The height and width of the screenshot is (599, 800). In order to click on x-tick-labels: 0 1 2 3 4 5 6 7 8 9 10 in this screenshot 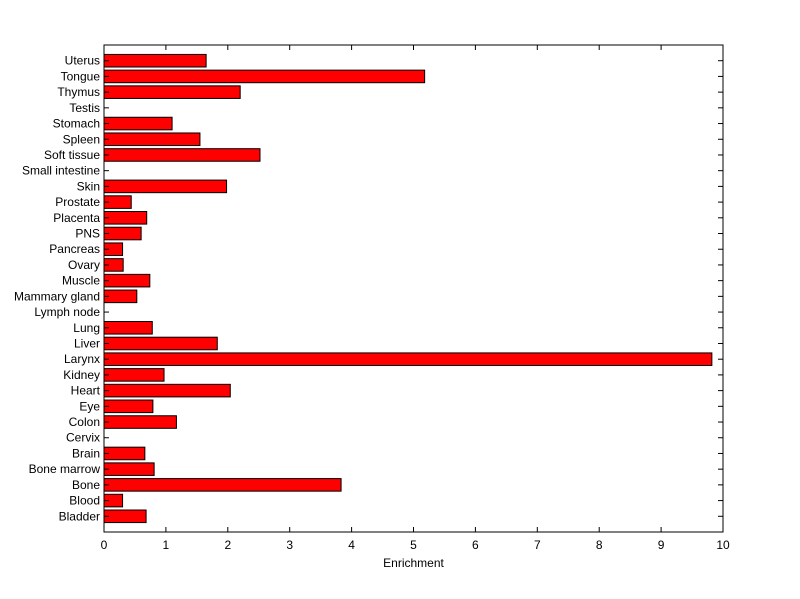, I will do `click(415, 545)`.